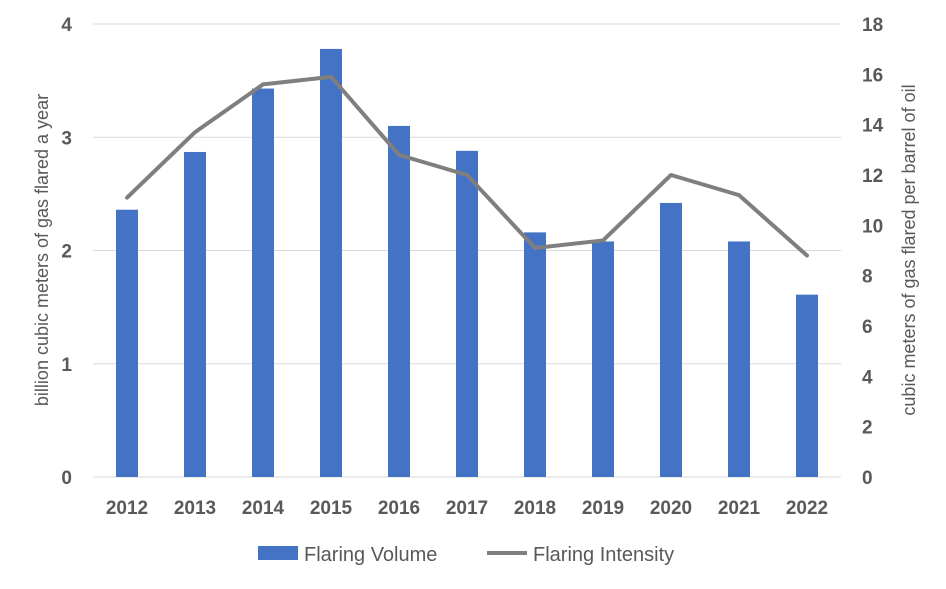 This screenshot has height=589, width=946. What do you see at coordinates (466, 555) in the screenshot?
I see `legend: Flaring Volume Flaring Intensity` at bounding box center [466, 555].